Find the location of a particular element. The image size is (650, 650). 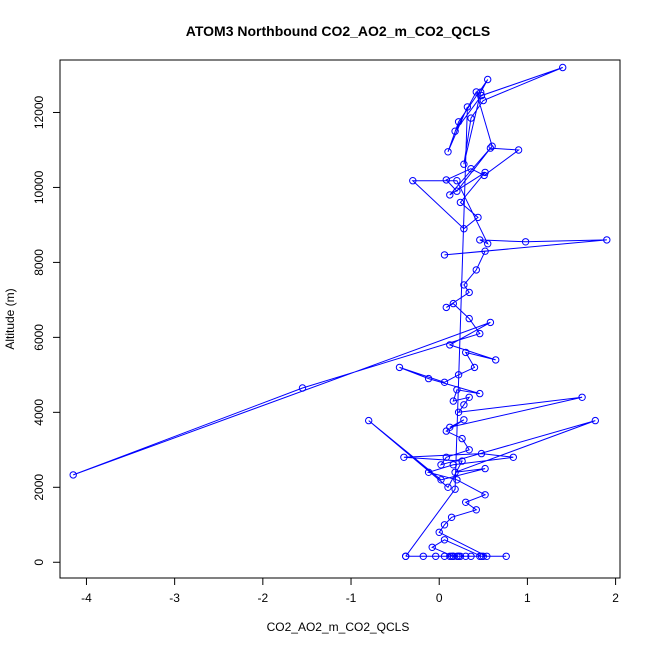

x-axis: -4 -3 -2 -1 0 1 2 is located at coordinates (350, 591).